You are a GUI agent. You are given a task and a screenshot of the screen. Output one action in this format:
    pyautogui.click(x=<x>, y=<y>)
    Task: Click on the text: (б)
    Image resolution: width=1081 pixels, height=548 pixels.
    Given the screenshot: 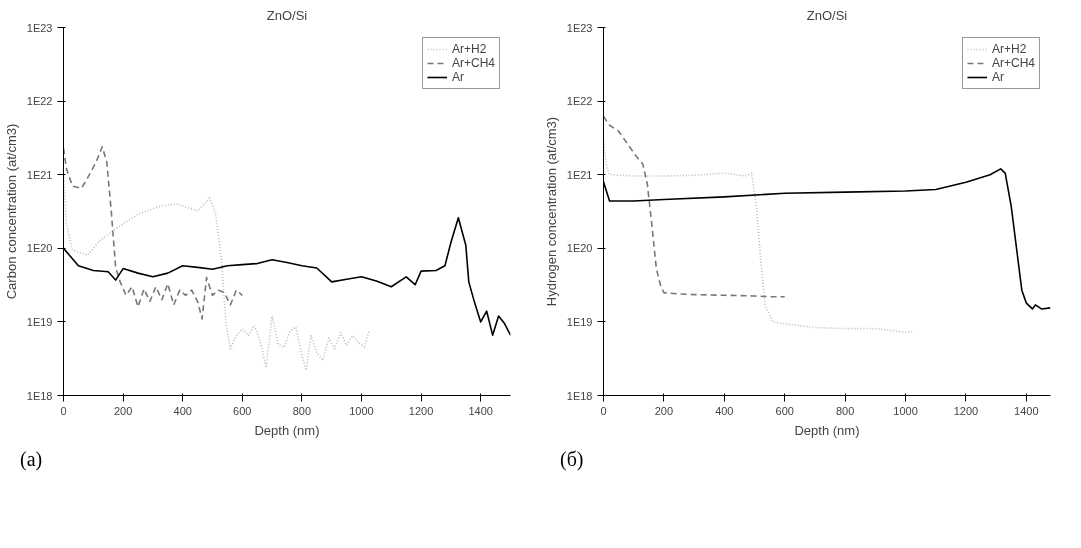 What is the action you would take?
    pyautogui.click(x=572, y=460)
    